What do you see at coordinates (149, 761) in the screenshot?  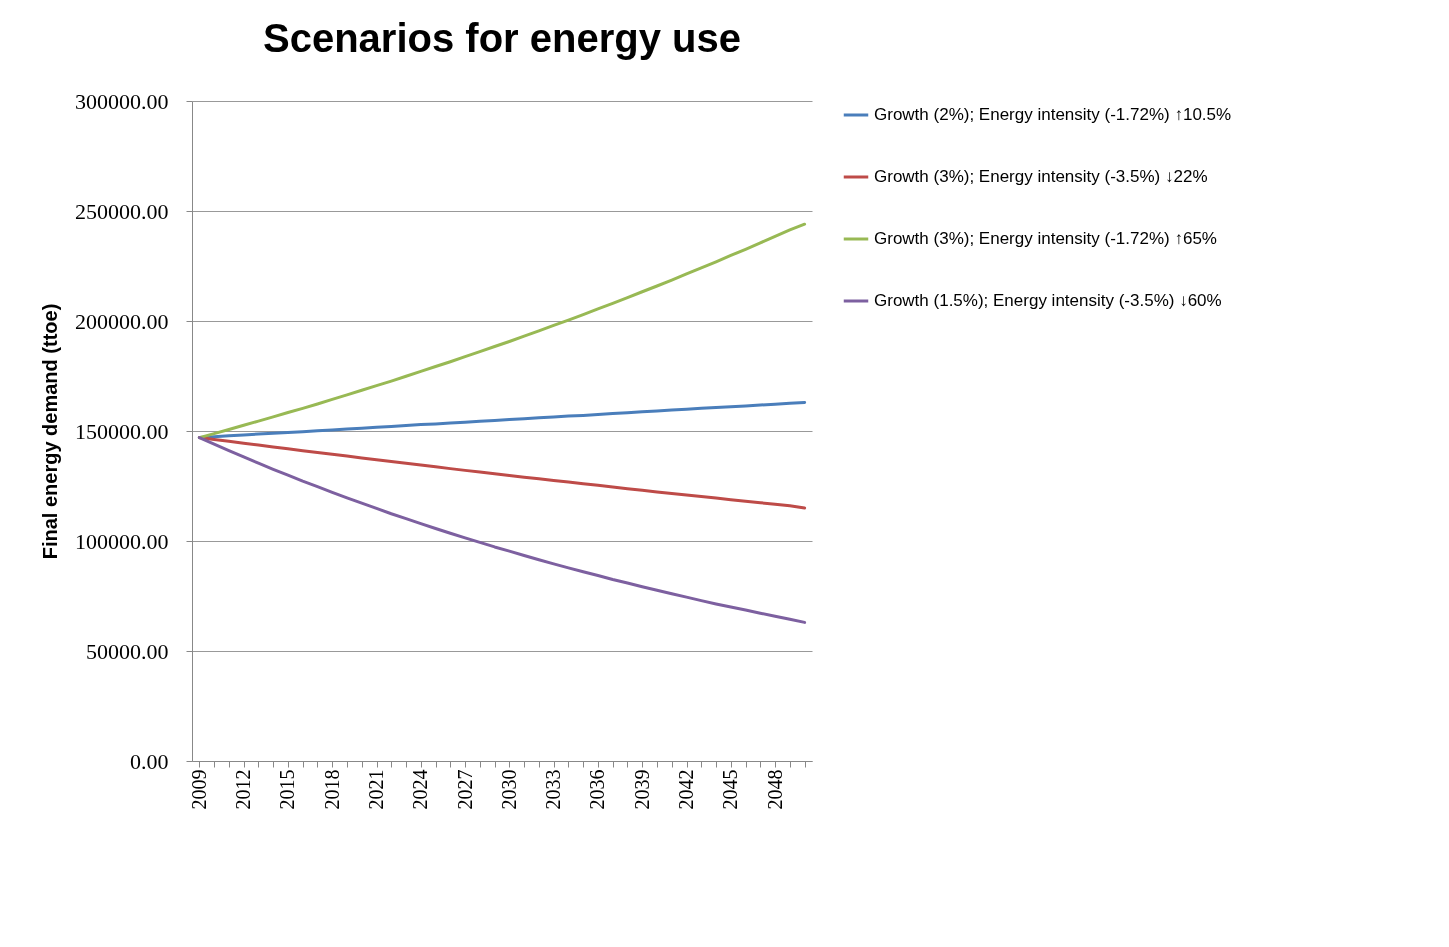 I see `y-tick-label: 0.00` at bounding box center [149, 761].